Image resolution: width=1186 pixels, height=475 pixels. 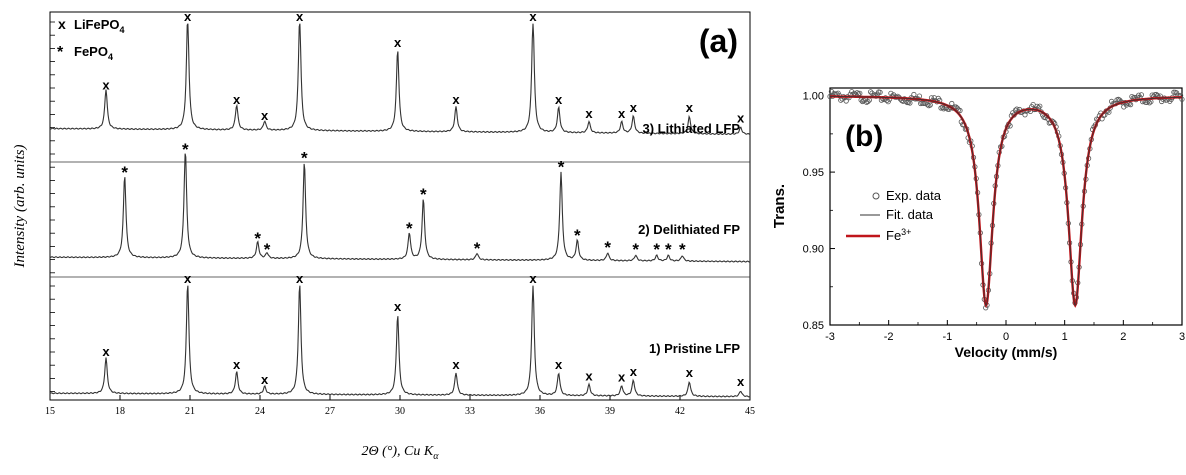 What do you see at coordinates (689, 229) in the screenshot?
I see `xrd-series-label-delithiated: 2) Delithiated FP` at bounding box center [689, 229].